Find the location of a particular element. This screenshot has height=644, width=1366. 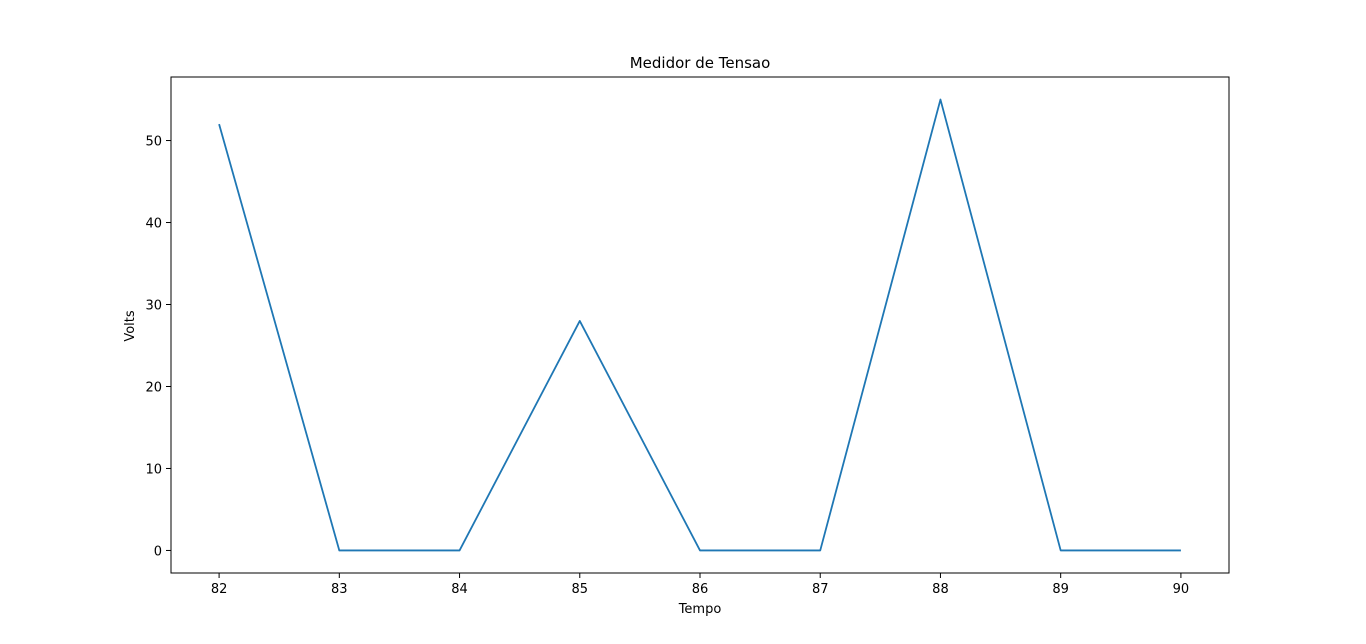

x-tick-label: 82 is located at coordinates (219, 589).